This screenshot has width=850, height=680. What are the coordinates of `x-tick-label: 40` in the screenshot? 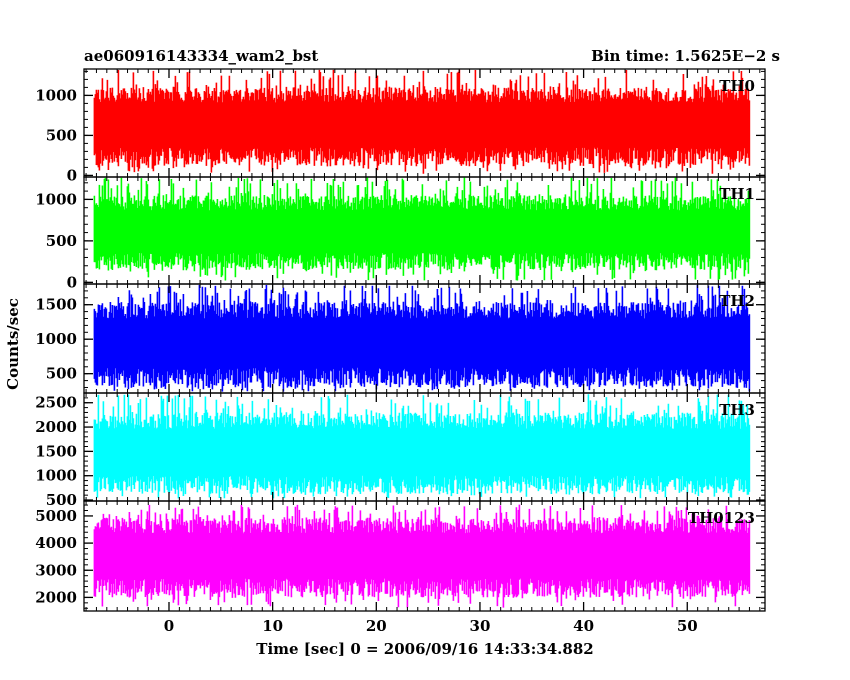 It's located at (583, 626).